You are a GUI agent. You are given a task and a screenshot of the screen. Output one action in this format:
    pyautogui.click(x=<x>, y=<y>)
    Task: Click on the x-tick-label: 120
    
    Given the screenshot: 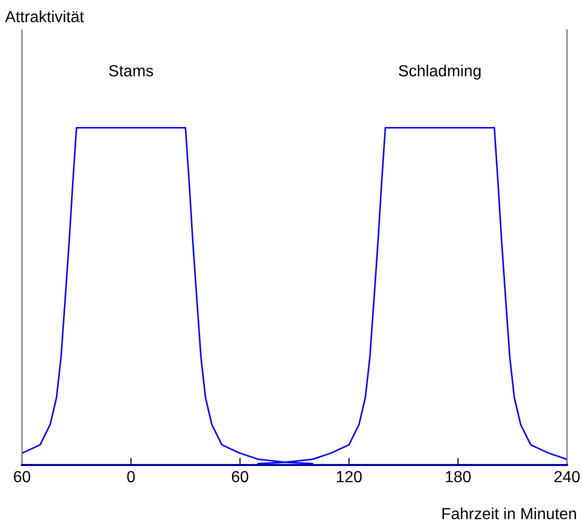 What is the action you would take?
    pyautogui.click(x=349, y=476)
    